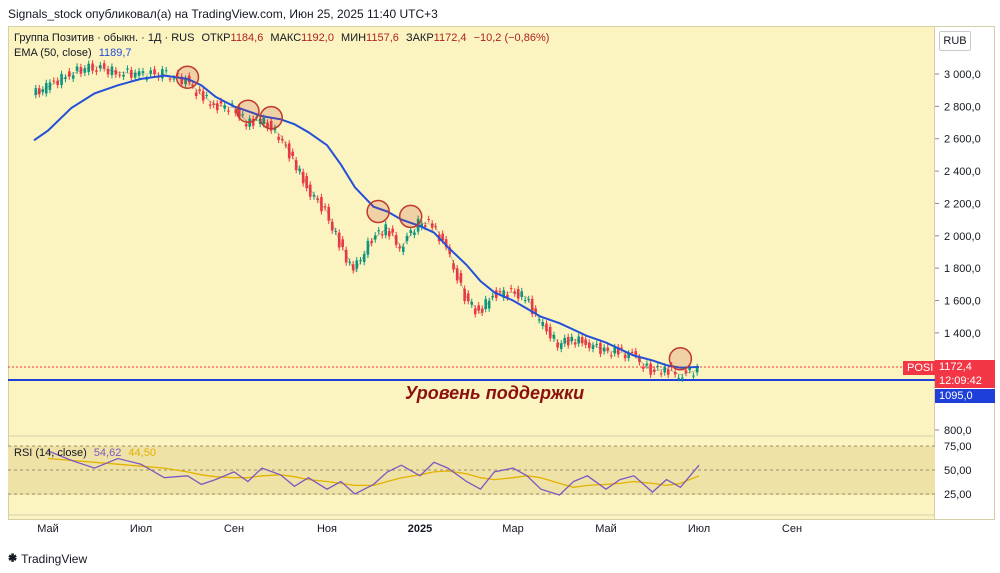 The height and width of the screenshot is (573, 1000). Describe the element at coordinates (962, 172) in the screenshot. I see `price-tick-label: 2 400,0` at that location.